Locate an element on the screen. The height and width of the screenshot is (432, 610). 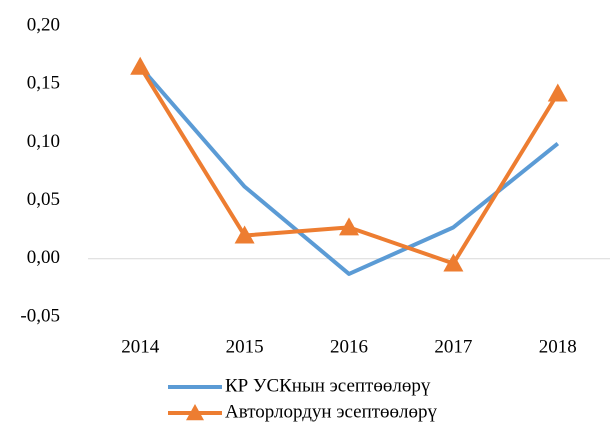
x-tick-label: 2018 is located at coordinates (558, 346).